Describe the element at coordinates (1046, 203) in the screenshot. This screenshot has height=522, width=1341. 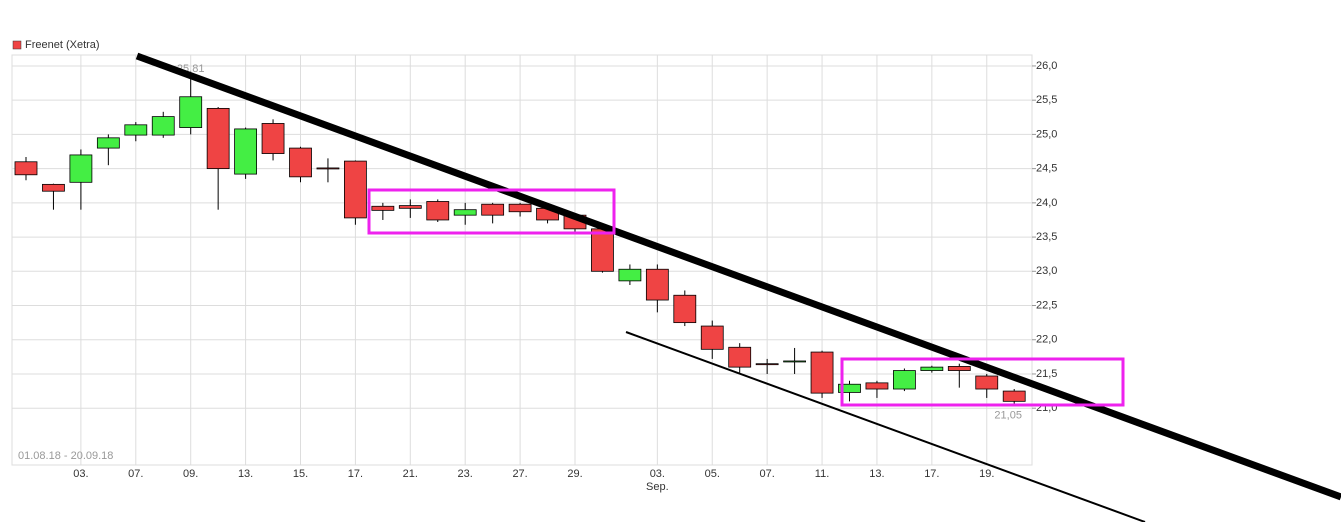
I see `y-tick-label: 24,0` at that location.